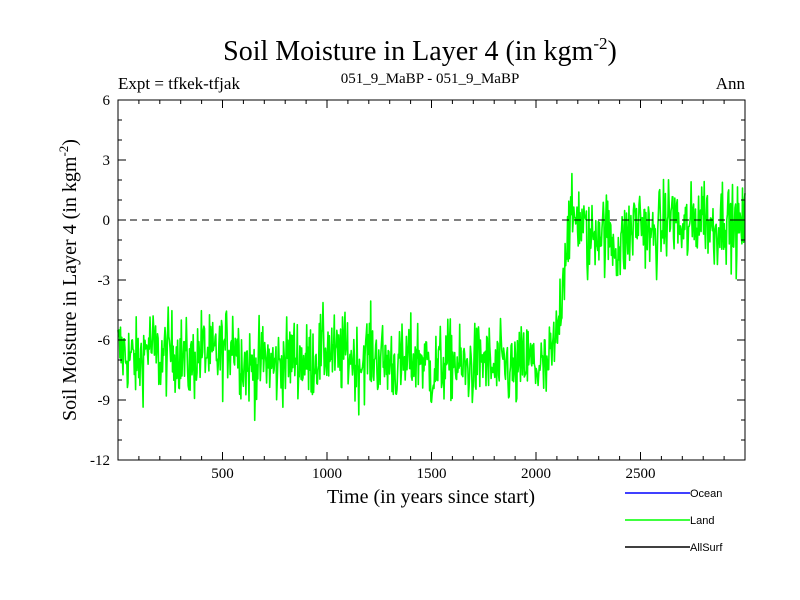  Describe the element at coordinates (107, 161) in the screenshot. I see `y-tick-label: 3` at that location.